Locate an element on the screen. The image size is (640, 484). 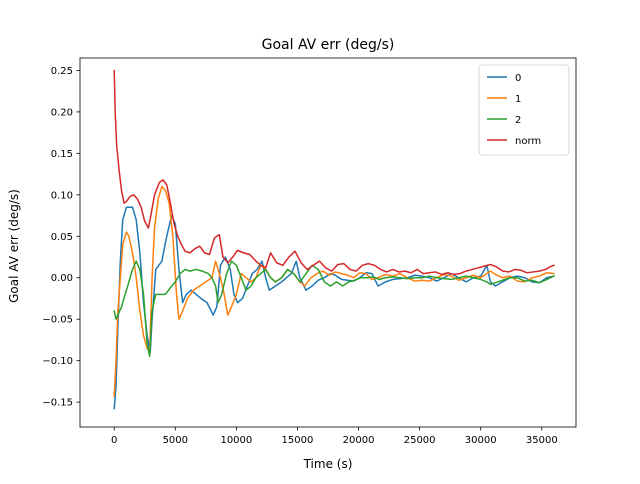
x-tick-label: 25000 is located at coordinates (420, 440).